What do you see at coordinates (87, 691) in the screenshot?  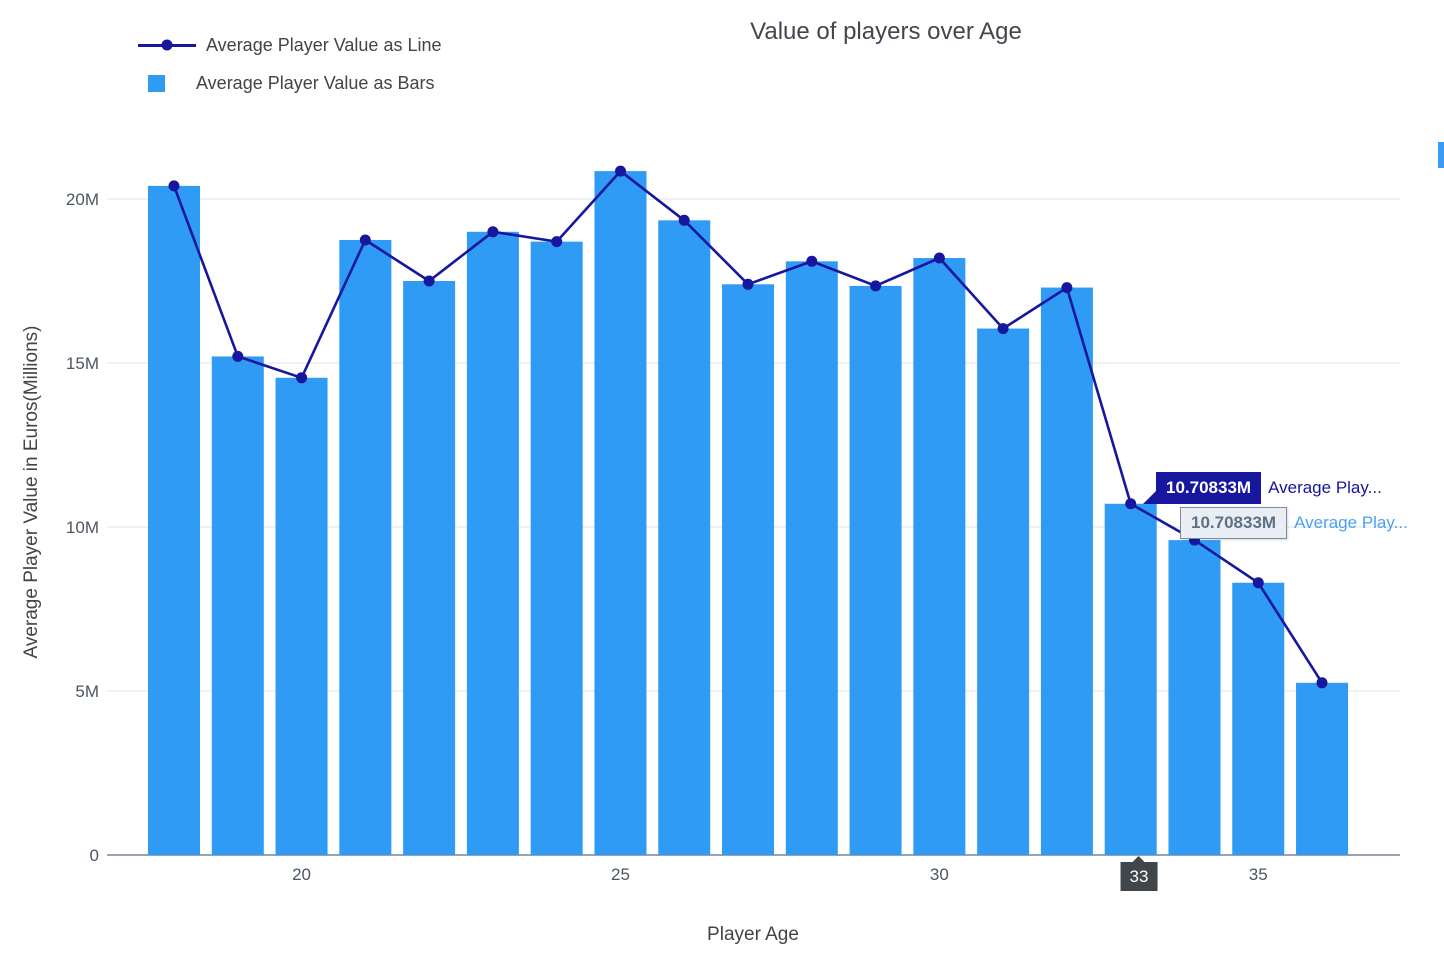 I see `y-tick-label: 5M` at bounding box center [87, 691].